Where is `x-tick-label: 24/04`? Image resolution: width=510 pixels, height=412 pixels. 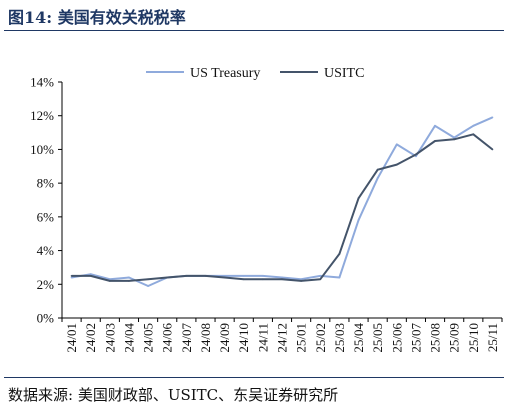
x-tick-label: 24/04 is located at coordinates (128, 338).